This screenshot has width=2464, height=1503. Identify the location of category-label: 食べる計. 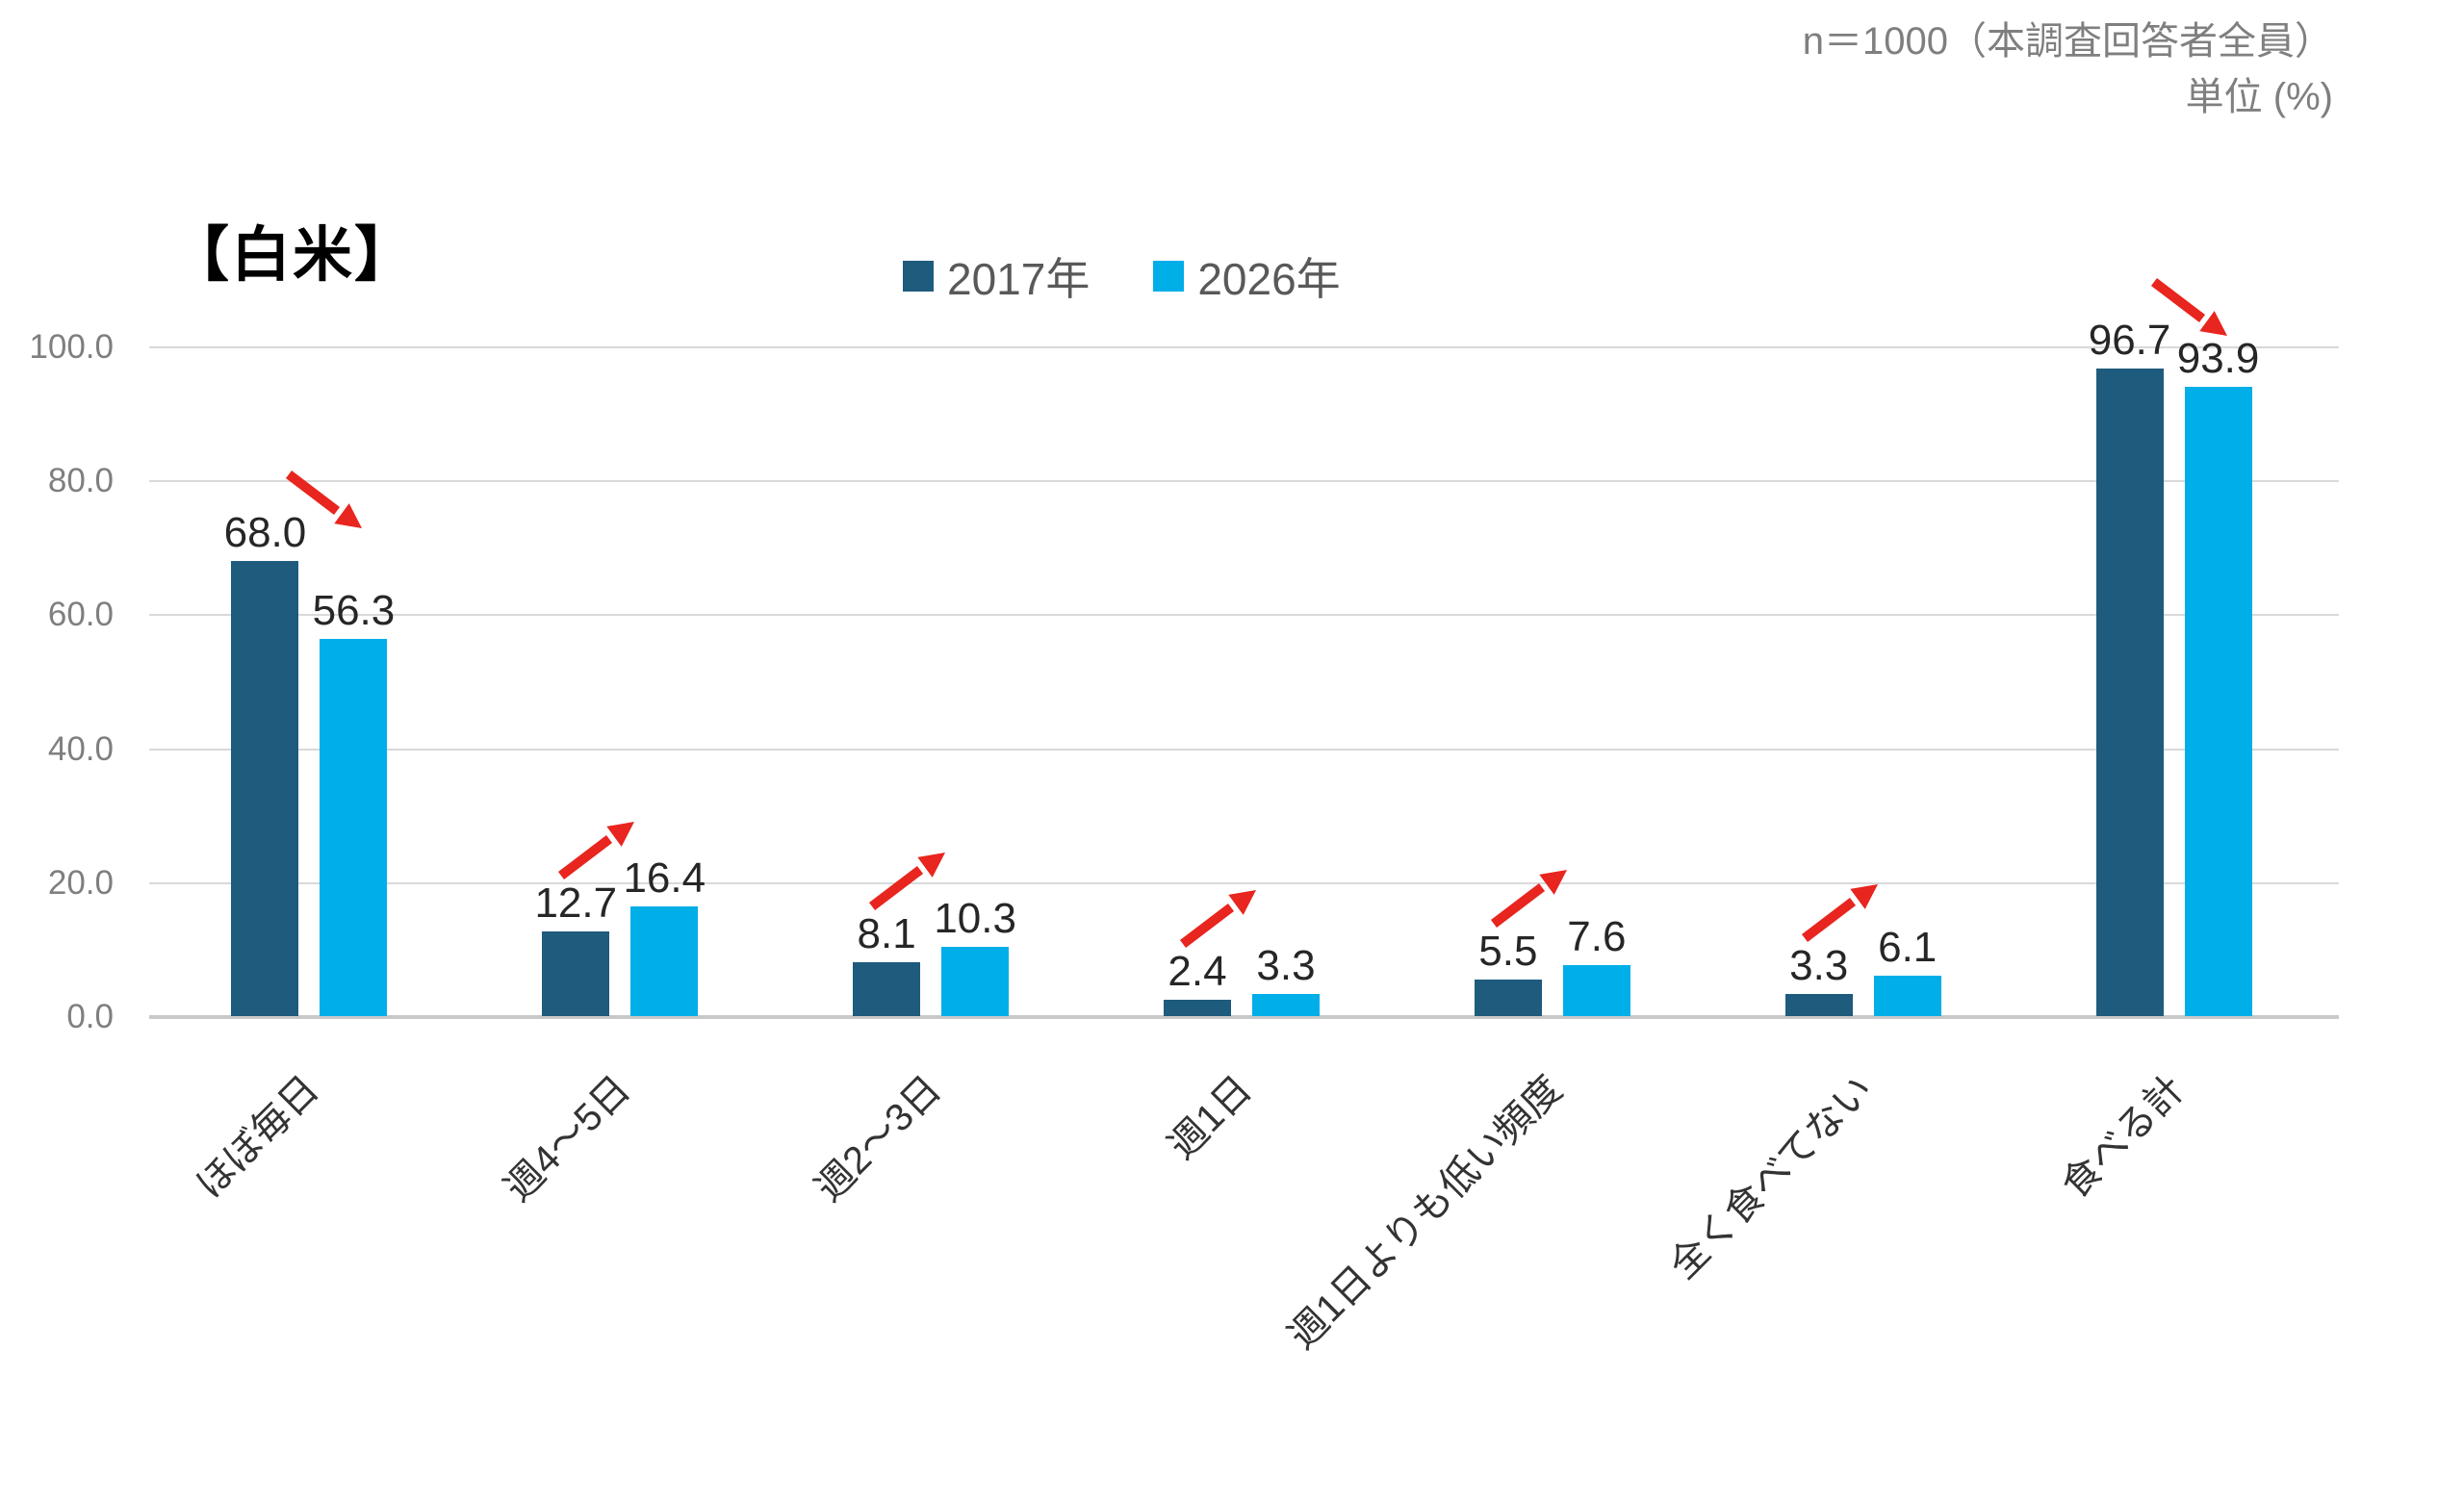
(2123, 1137).